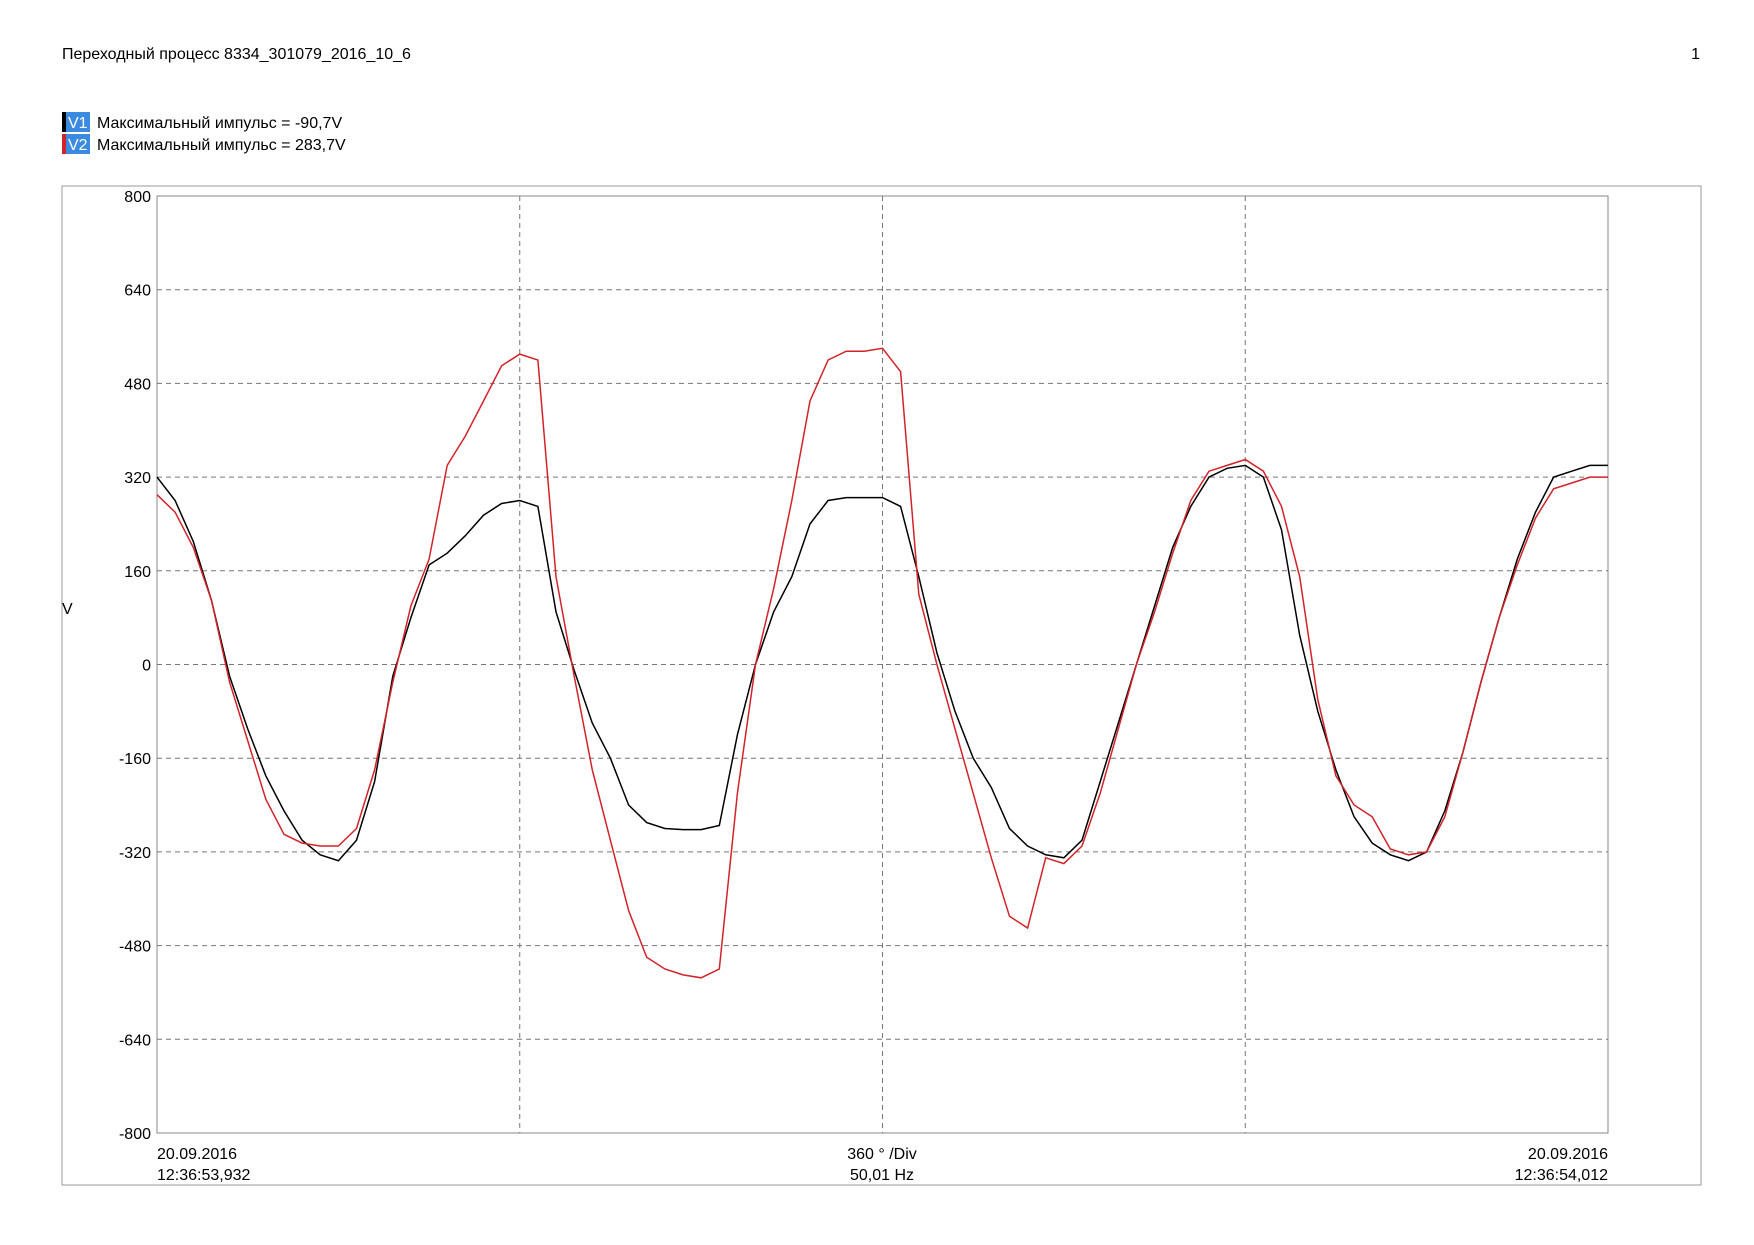 The height and width of the screenshot is (1245, 1754). What do you see at coordinates (197, 1154) in the screenshot?
I see `x-start-date: 20.09.2016` at bounding box center [197, 1154].